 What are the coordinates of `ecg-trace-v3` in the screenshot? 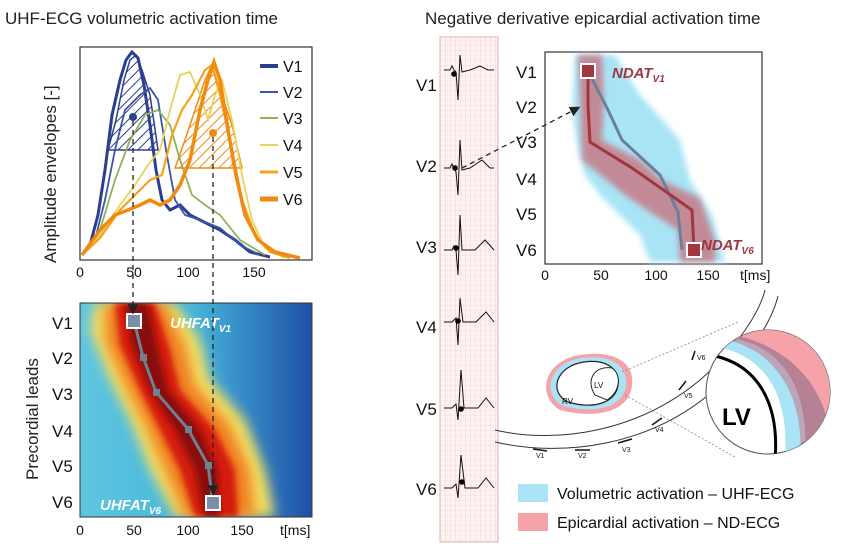 It's located at (469, 245).